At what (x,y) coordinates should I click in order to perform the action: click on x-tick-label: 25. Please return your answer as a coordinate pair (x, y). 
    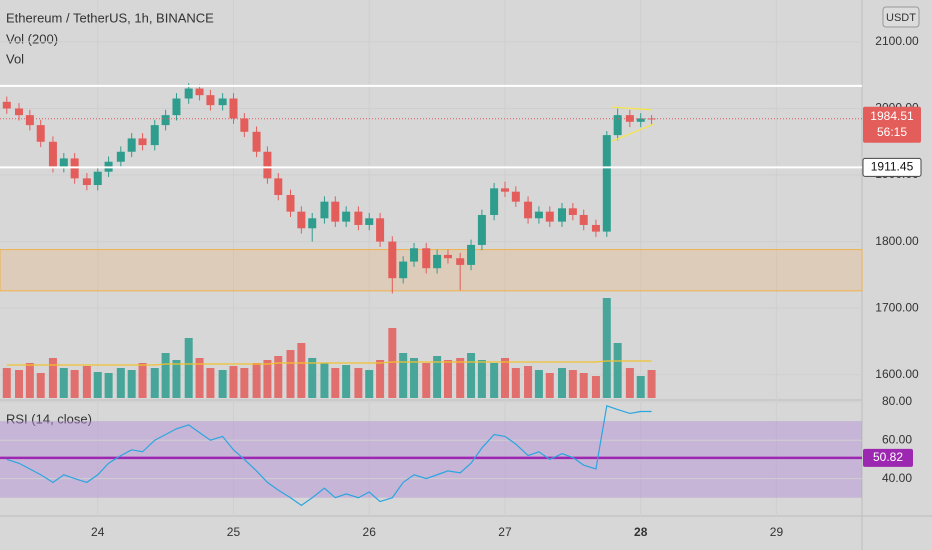
    Looking at the image, I should click on (234, 532).